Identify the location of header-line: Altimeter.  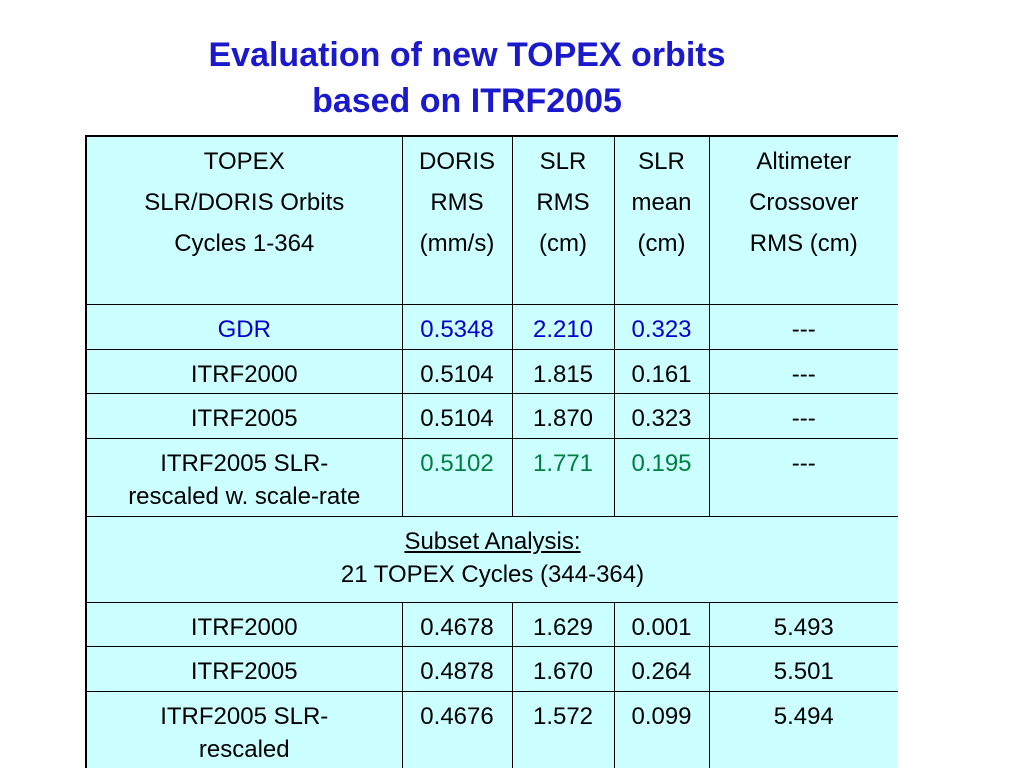
(804, 161).